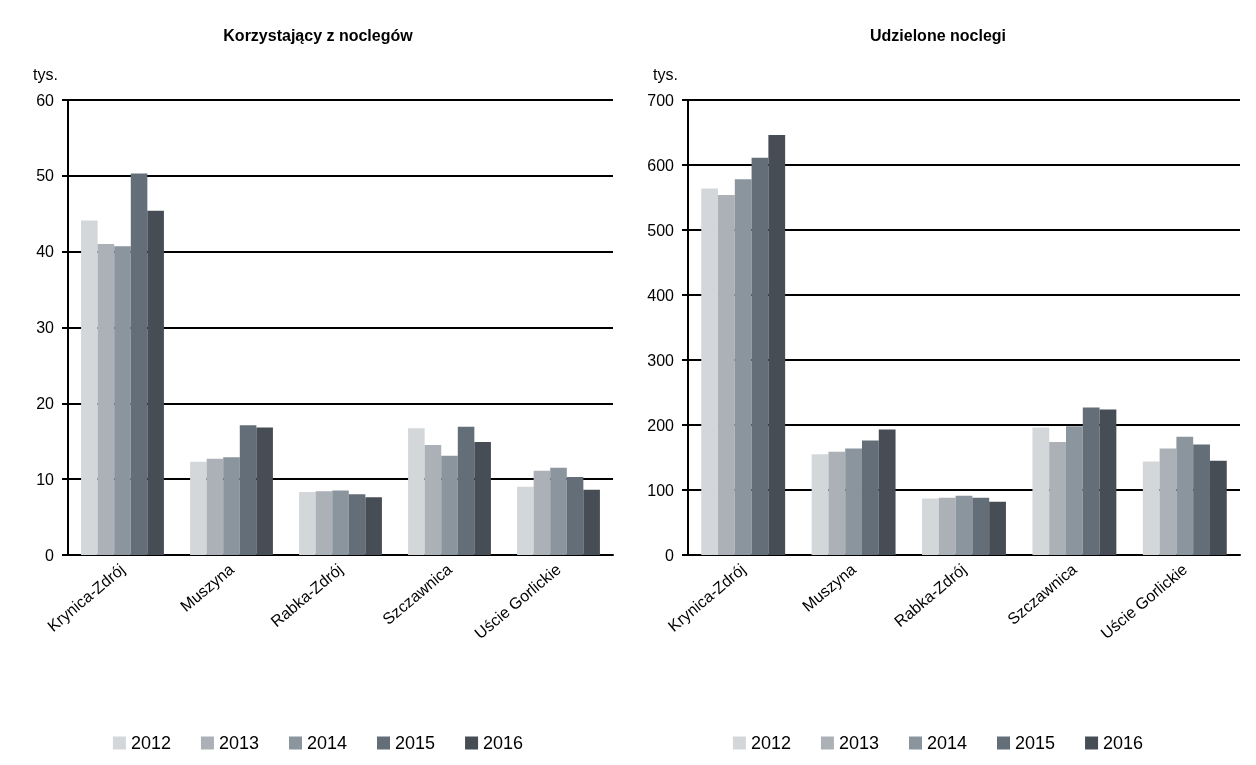 This screenshot has height=765, width=1256. I want to click on y-tick-label: 700, so click(661, 100).